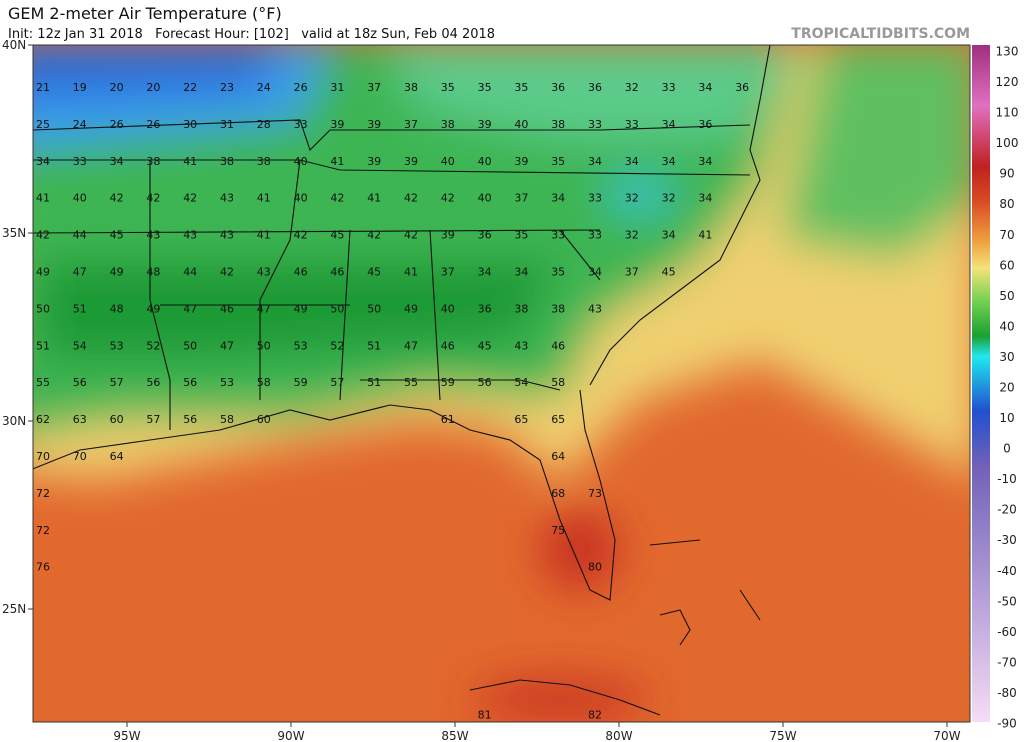  I want to click on temperature-label: 21, so click(43, 87).